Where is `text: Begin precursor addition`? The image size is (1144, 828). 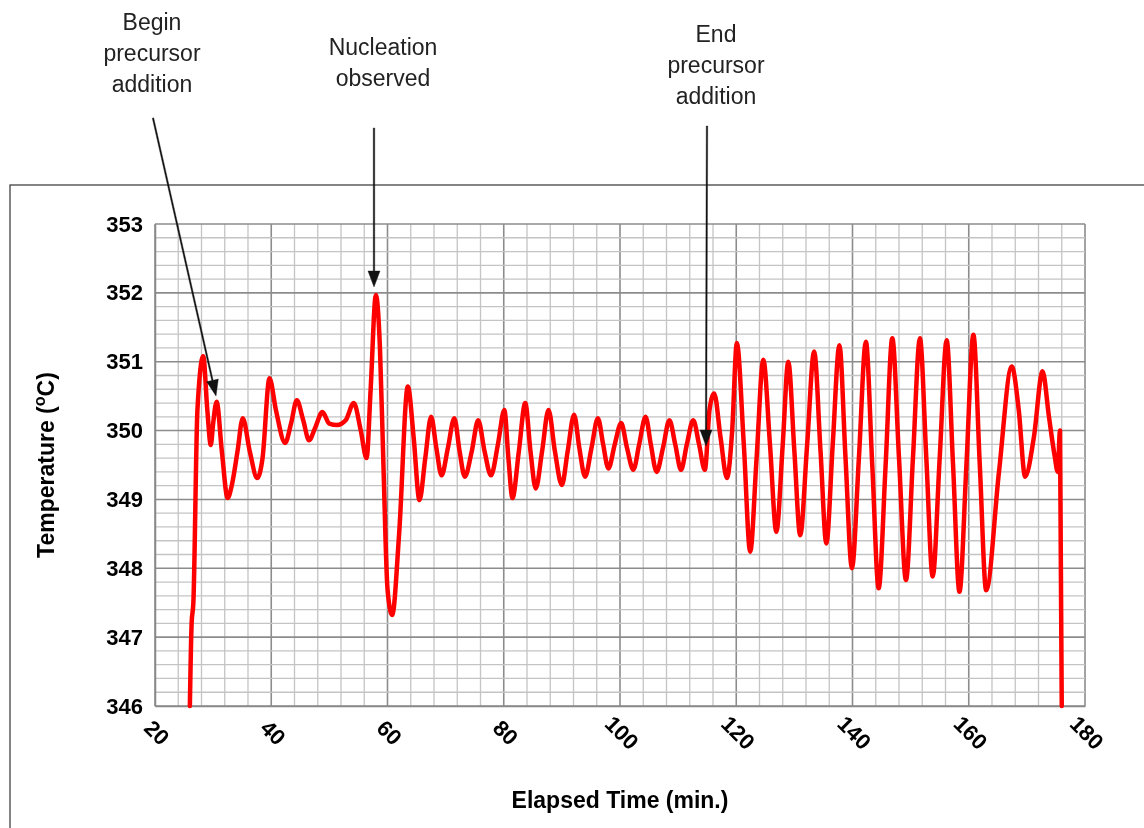
text: Begin precursor addition is located at coordinates (152, 53).